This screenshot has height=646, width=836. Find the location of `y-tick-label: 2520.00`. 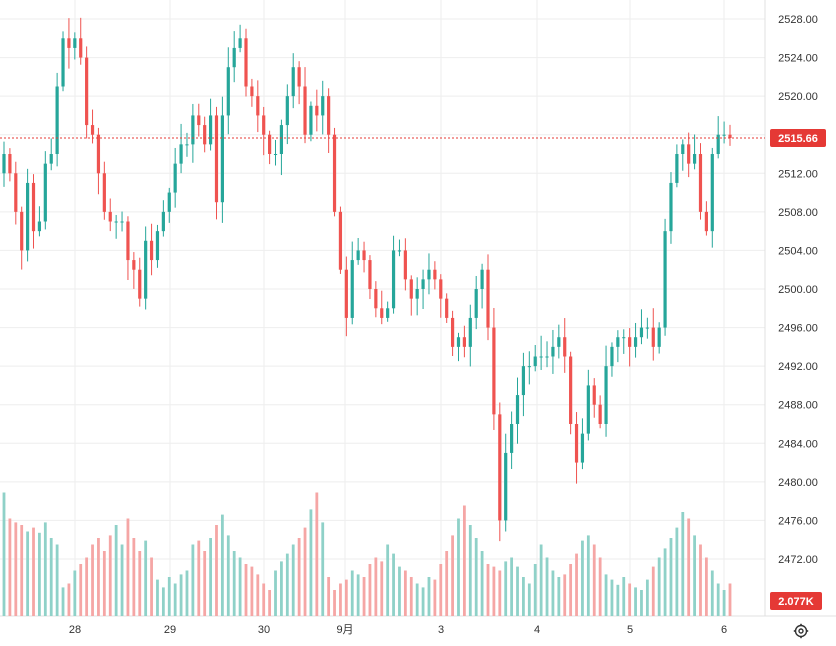

y-tick-label: 2520.00 is located at coordinates (798, 97).